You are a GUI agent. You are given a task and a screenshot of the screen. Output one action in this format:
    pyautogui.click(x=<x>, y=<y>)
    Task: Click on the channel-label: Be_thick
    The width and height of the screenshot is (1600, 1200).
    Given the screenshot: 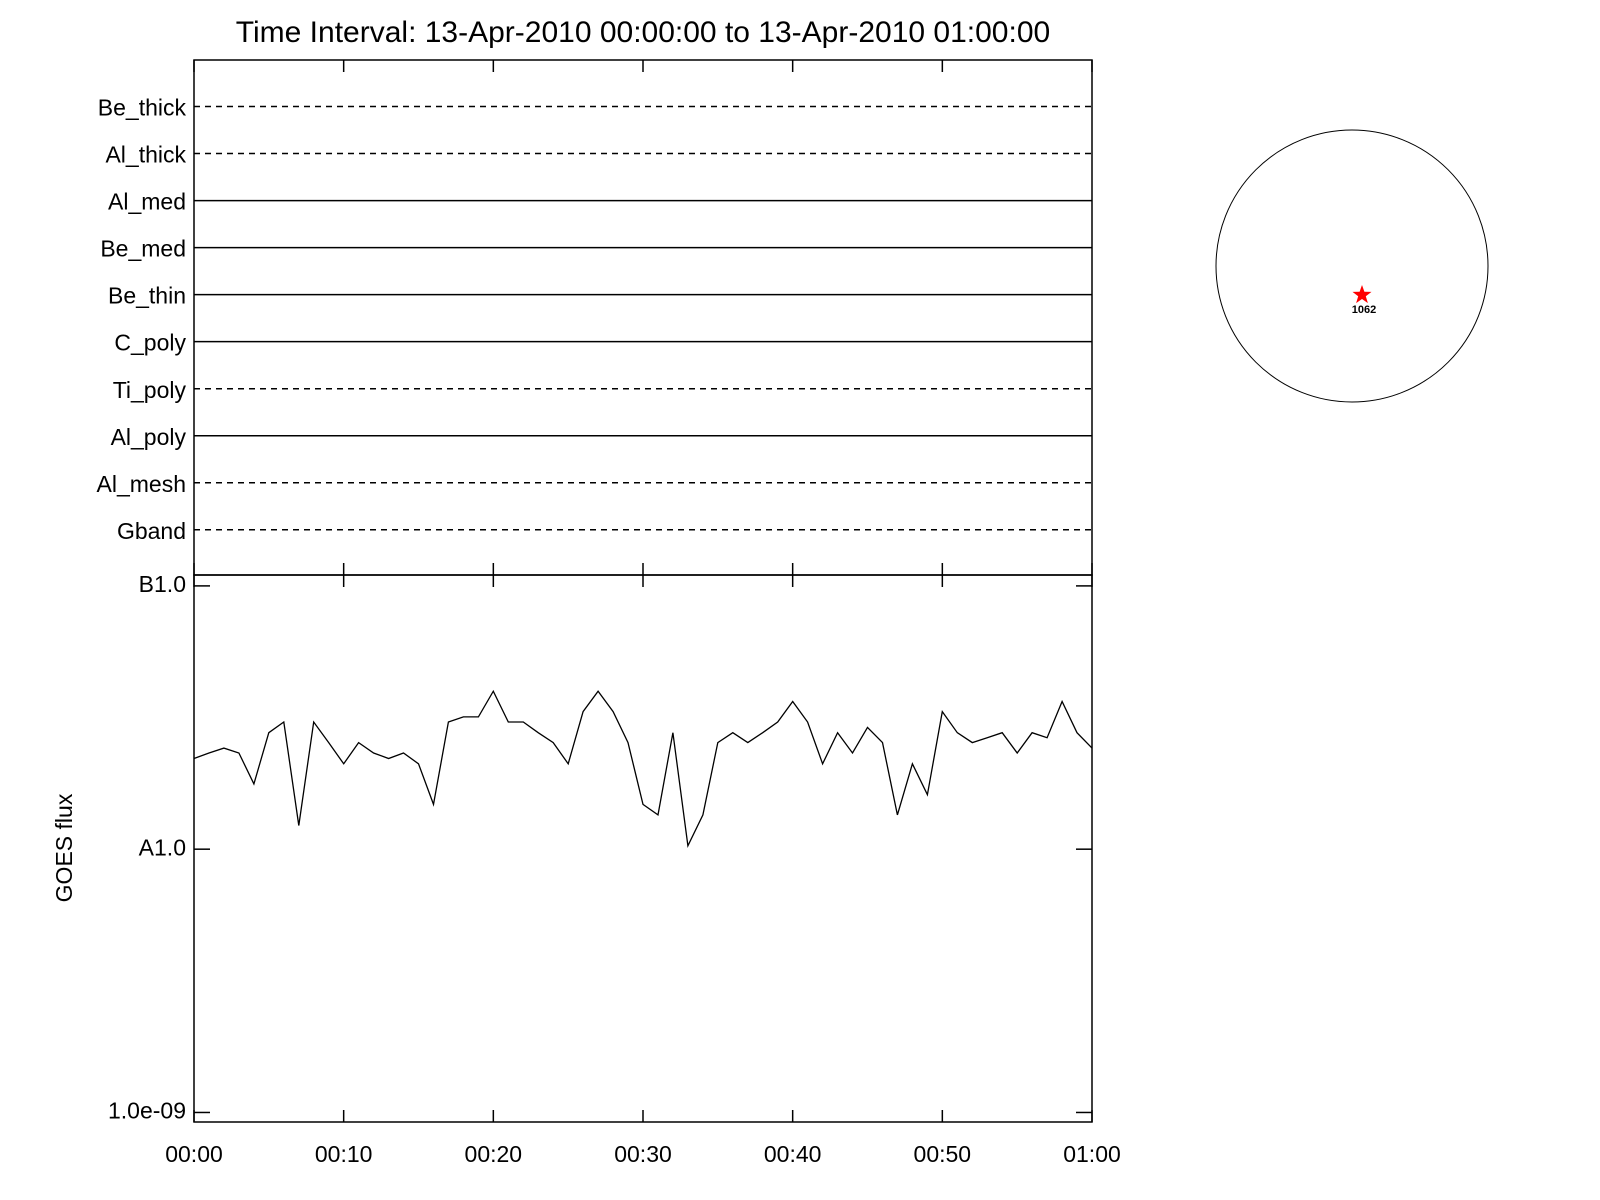 What is the action you would take?
    pyautogui.click(x=142, y=108)
    